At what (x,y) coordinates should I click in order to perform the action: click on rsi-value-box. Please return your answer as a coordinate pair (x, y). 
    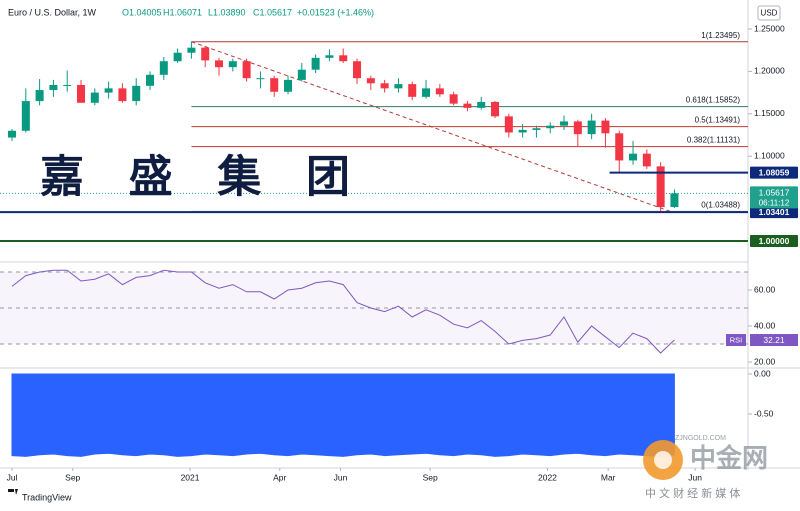
    Looking at the image, I should click on (774, 340).